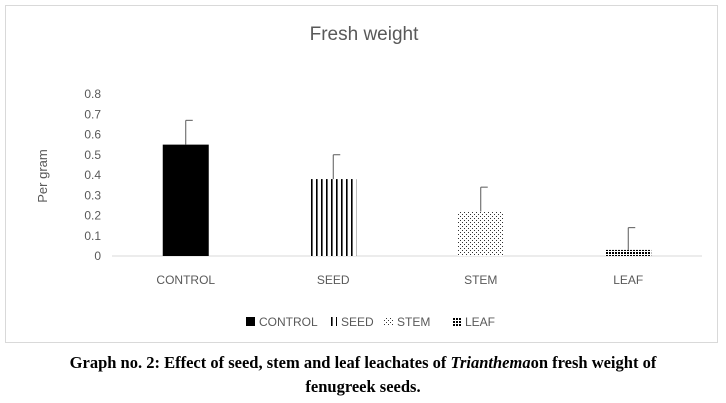  What do you see at coordinates (92, 236) in the screenshot?
I see `y-tick-label: 0.1` at bounding box center [92, 236].